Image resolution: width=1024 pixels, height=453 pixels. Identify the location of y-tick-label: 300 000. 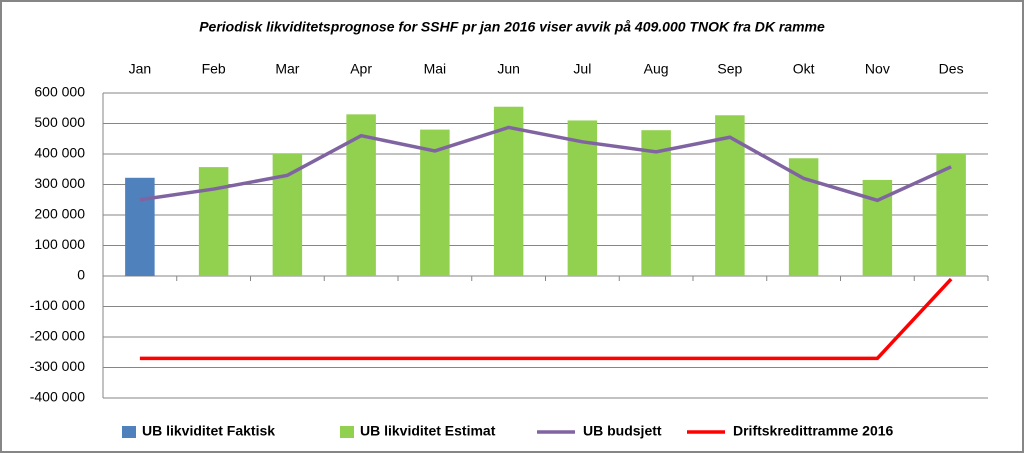
(59, 183).